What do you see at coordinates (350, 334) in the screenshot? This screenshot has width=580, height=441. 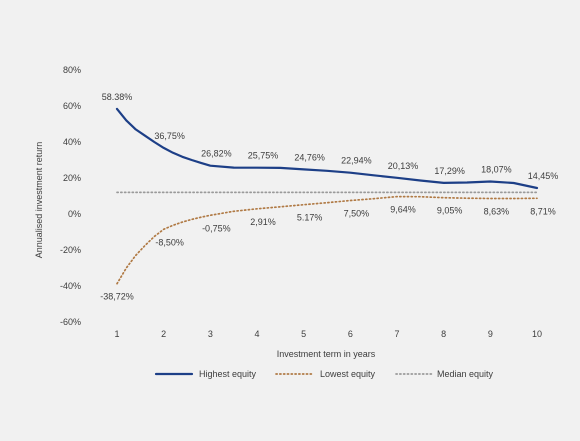 I see `x-tick-label: 6` at bounding box center [350, 334].